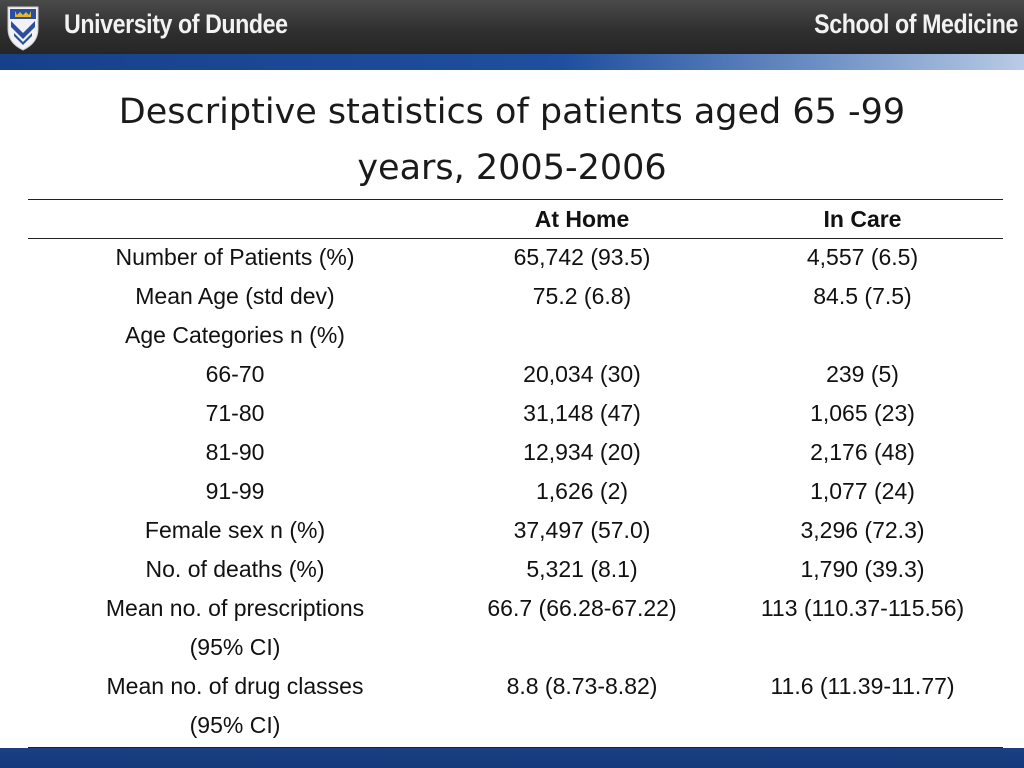 This screenshot has height=768, width=1024. What do you see at coordinates (582, 452) in the screenshot?
I see `at-home-value: 12,934 (20)` at bounding box center [582, 452].